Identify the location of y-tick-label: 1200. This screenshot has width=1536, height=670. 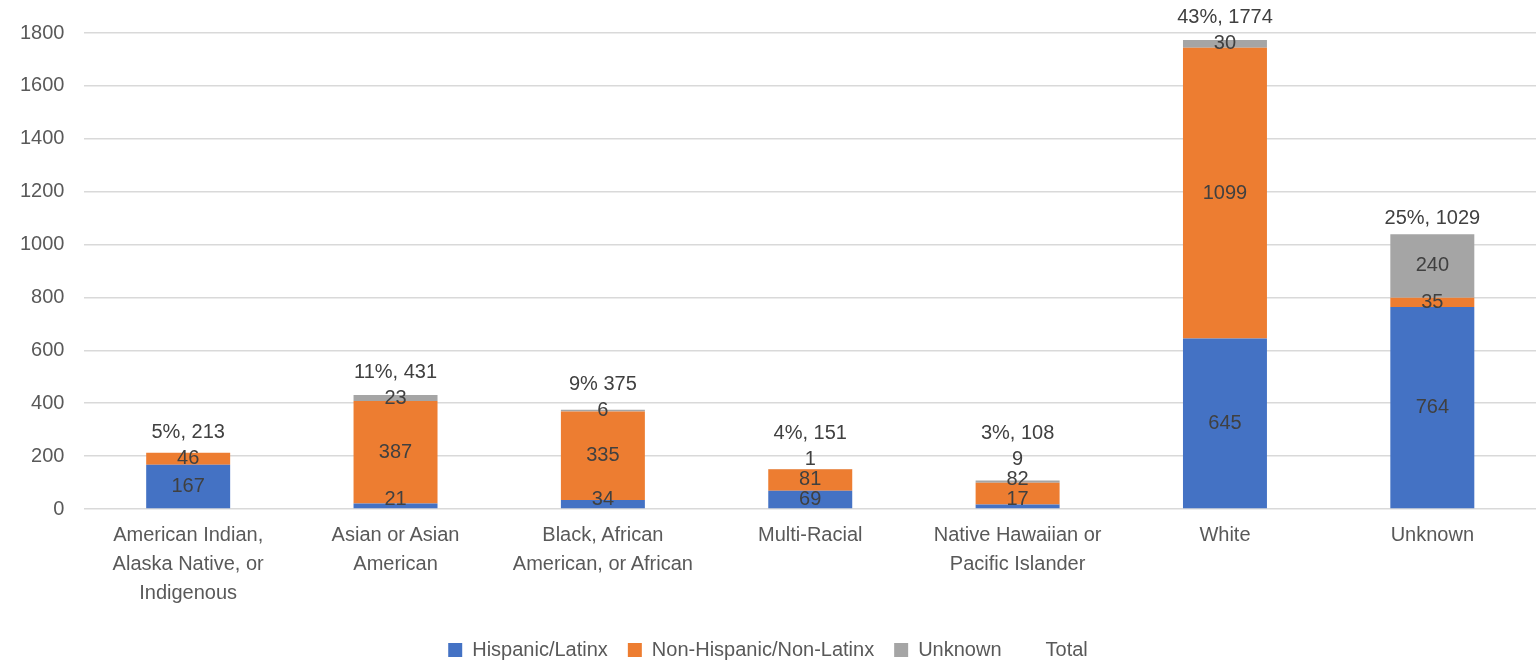
(42, 190).